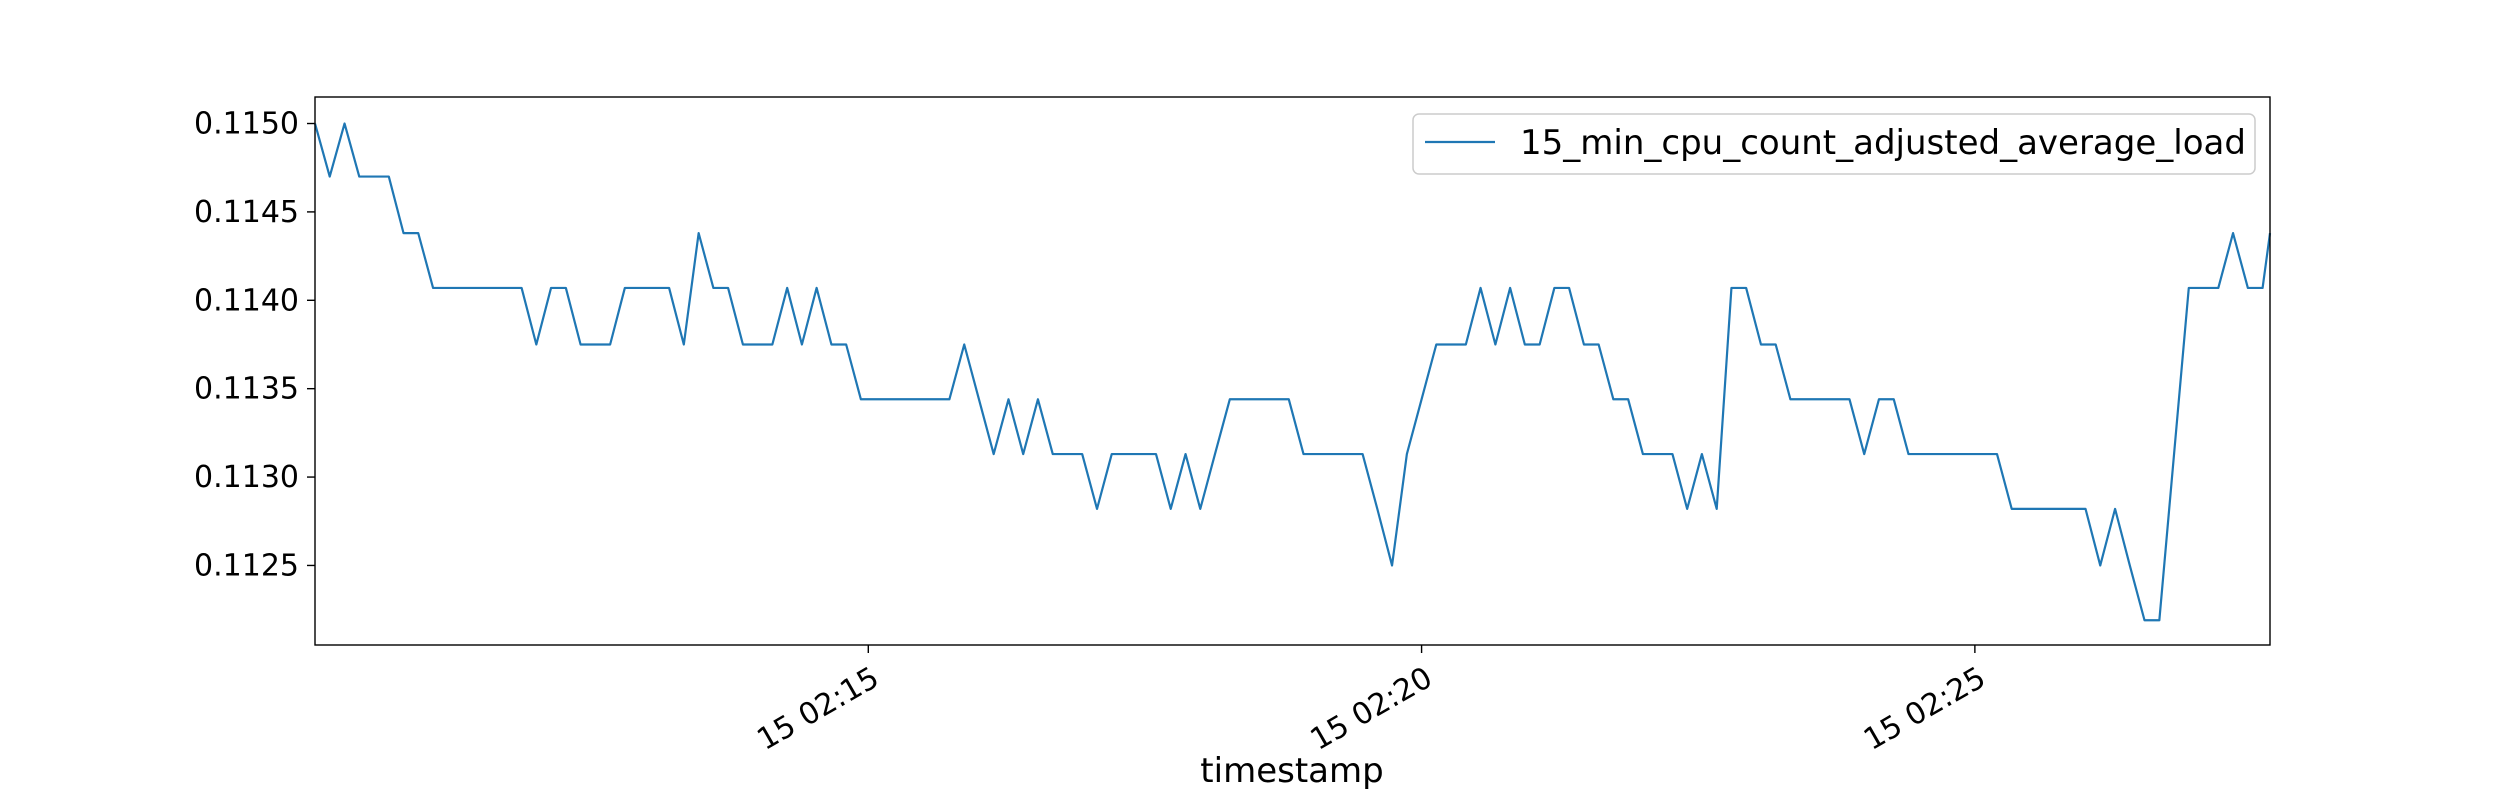 The height and width of the screenshot is (800, 2500). Describe the element at coordinates (1372, 708) in the screenshot. I see `x-tick-label: 15 02:20` at that location.